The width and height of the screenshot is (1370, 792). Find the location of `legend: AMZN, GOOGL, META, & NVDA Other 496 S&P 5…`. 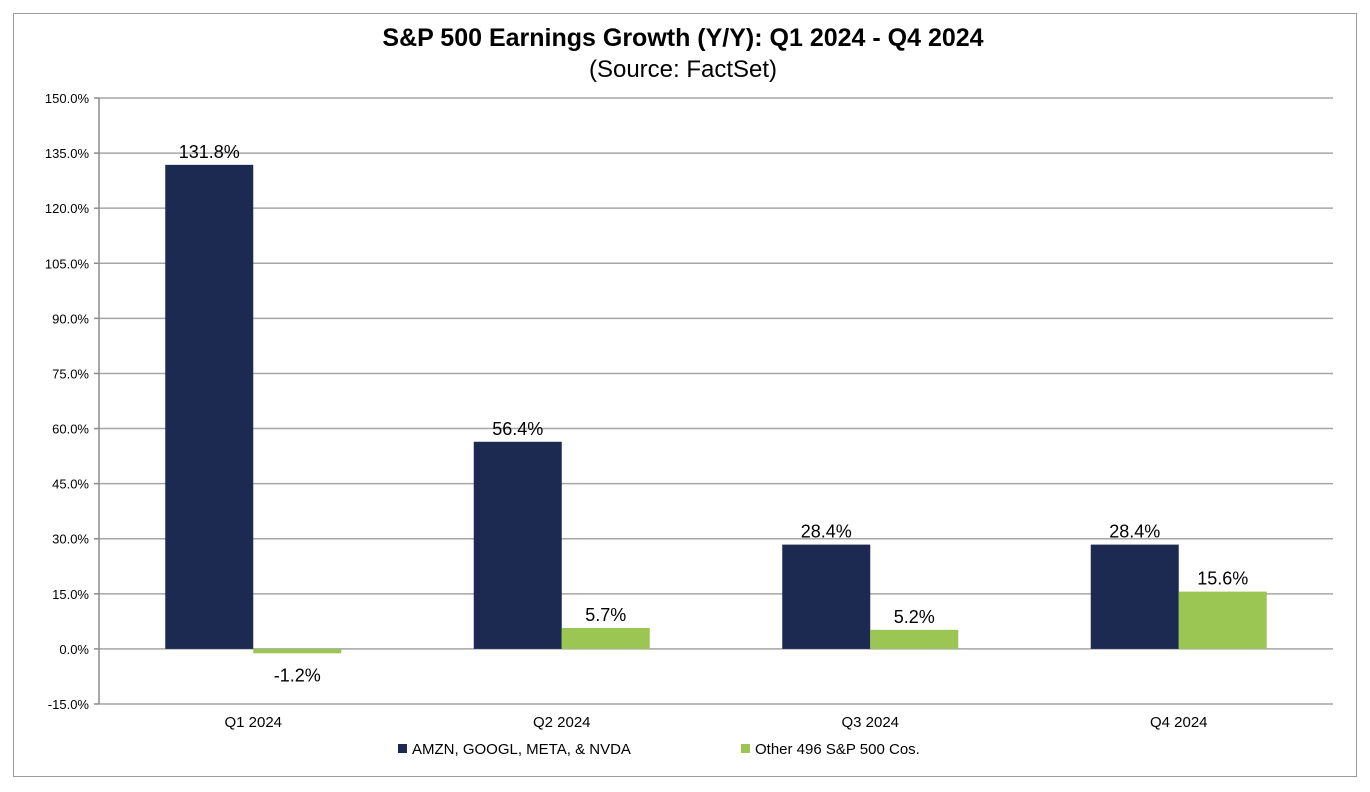

legend: AMZN, GOOGL, META, & NVDA Other 496 S&P 5… is located at coordinates (659, 749).